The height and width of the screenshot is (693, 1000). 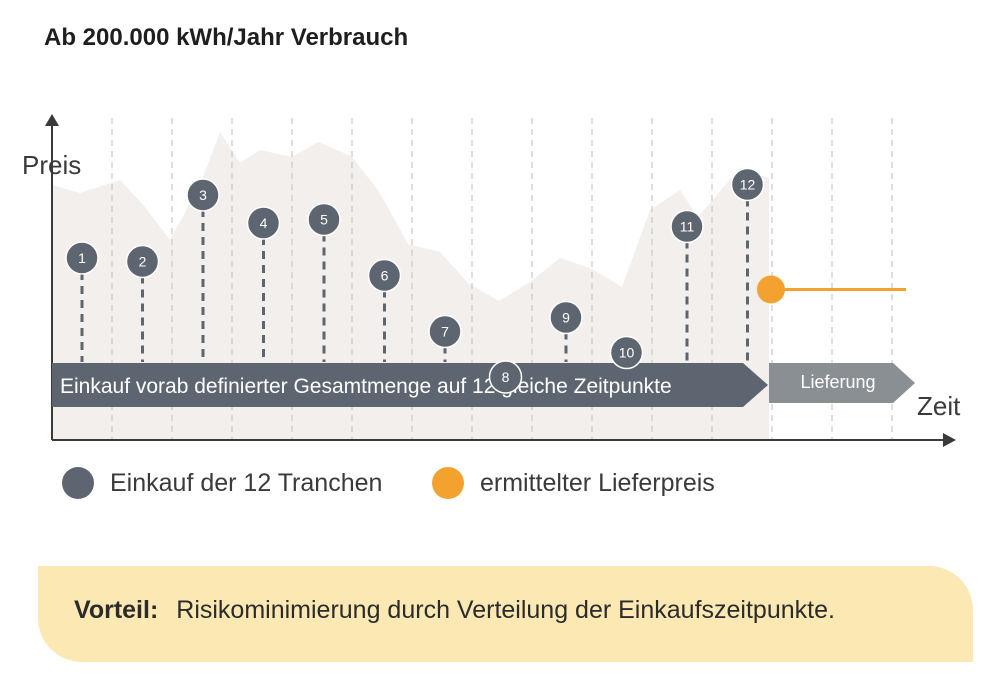 I want to click on legend-item-tranches: Einkauf der 12 Tranchen, so click(x=222, y=483).